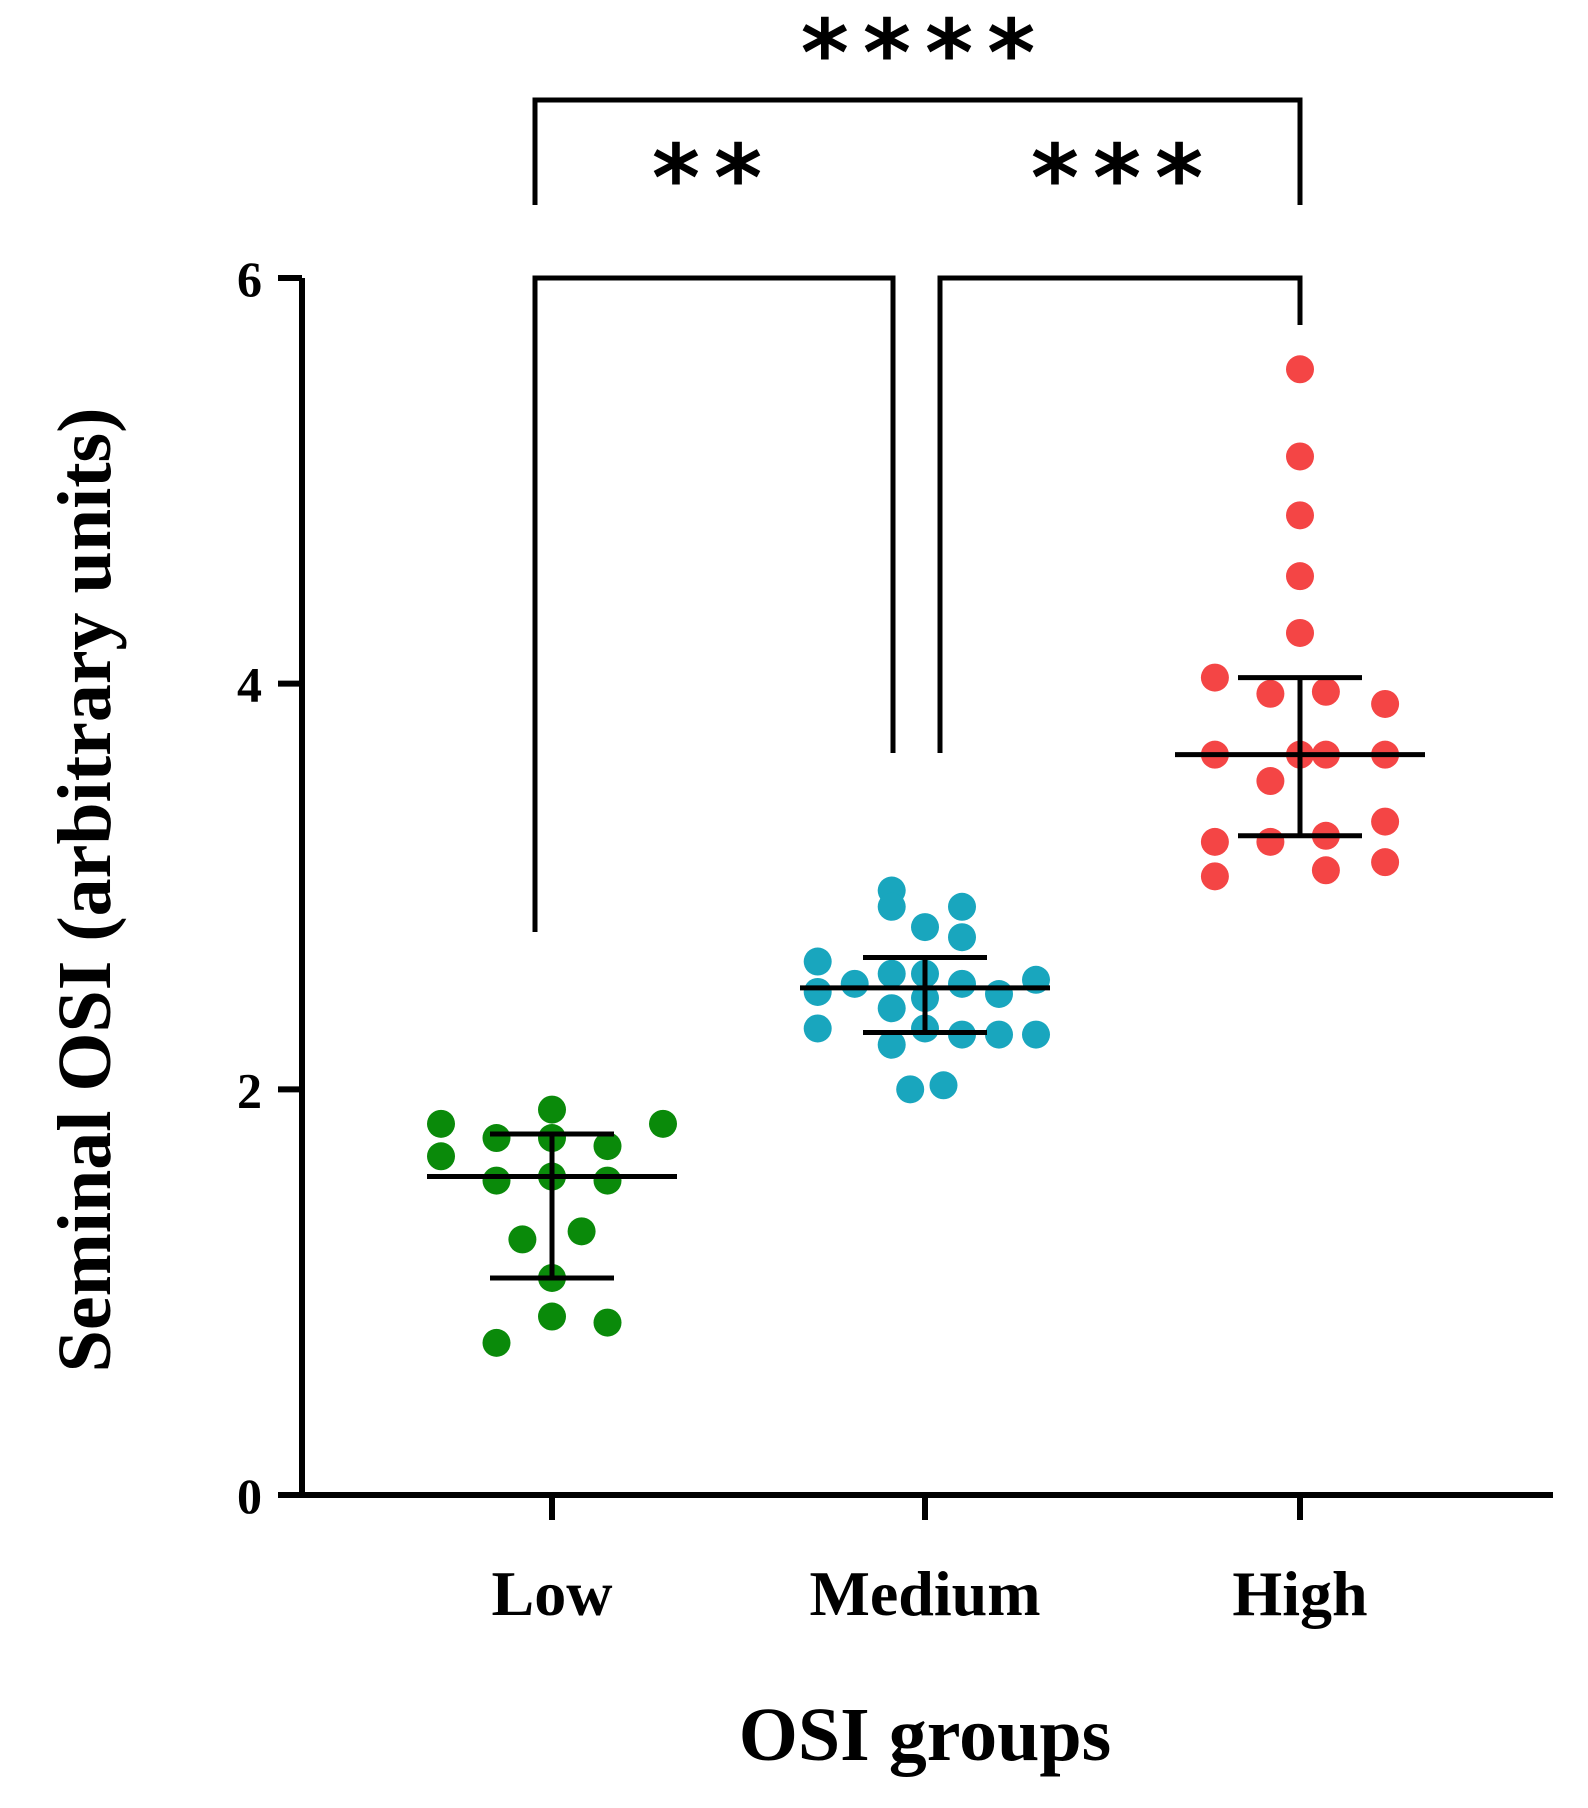 Image resolution: width=1588 pixels, height=1808 pixels. Describe the element at coordinates (917, 151) in the screenshot. I see `significance-bracket-low-high` at that location.